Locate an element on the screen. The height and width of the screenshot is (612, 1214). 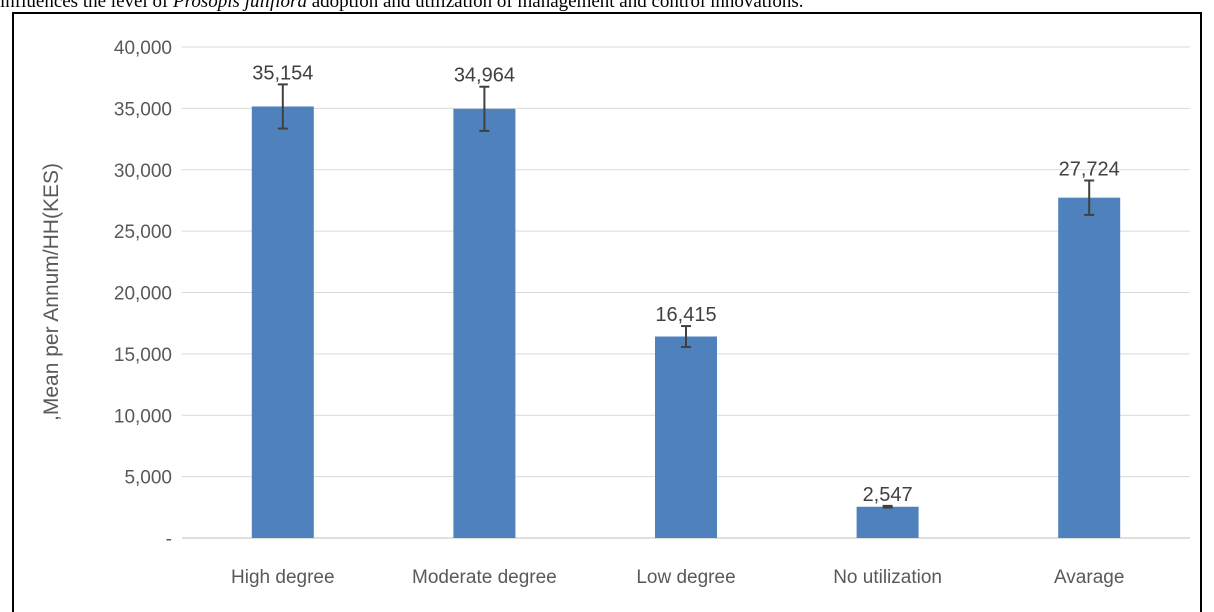
x-tick-label: Moderate degree is located at coordinates (484, 577).